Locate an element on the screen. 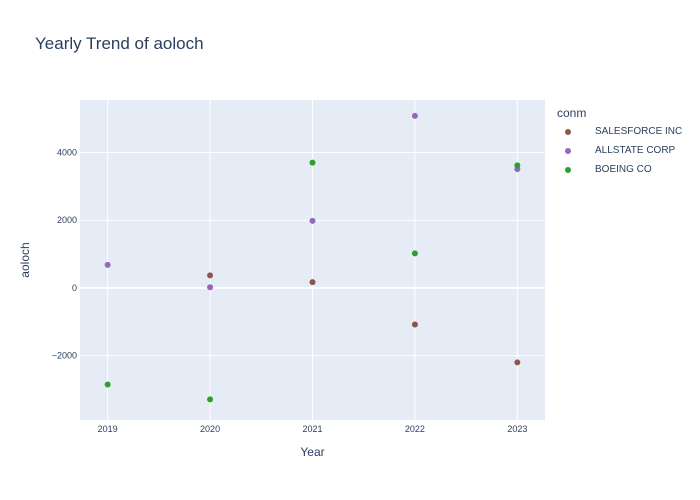  x-axis-label: Year is located at coordinates (312, 452).